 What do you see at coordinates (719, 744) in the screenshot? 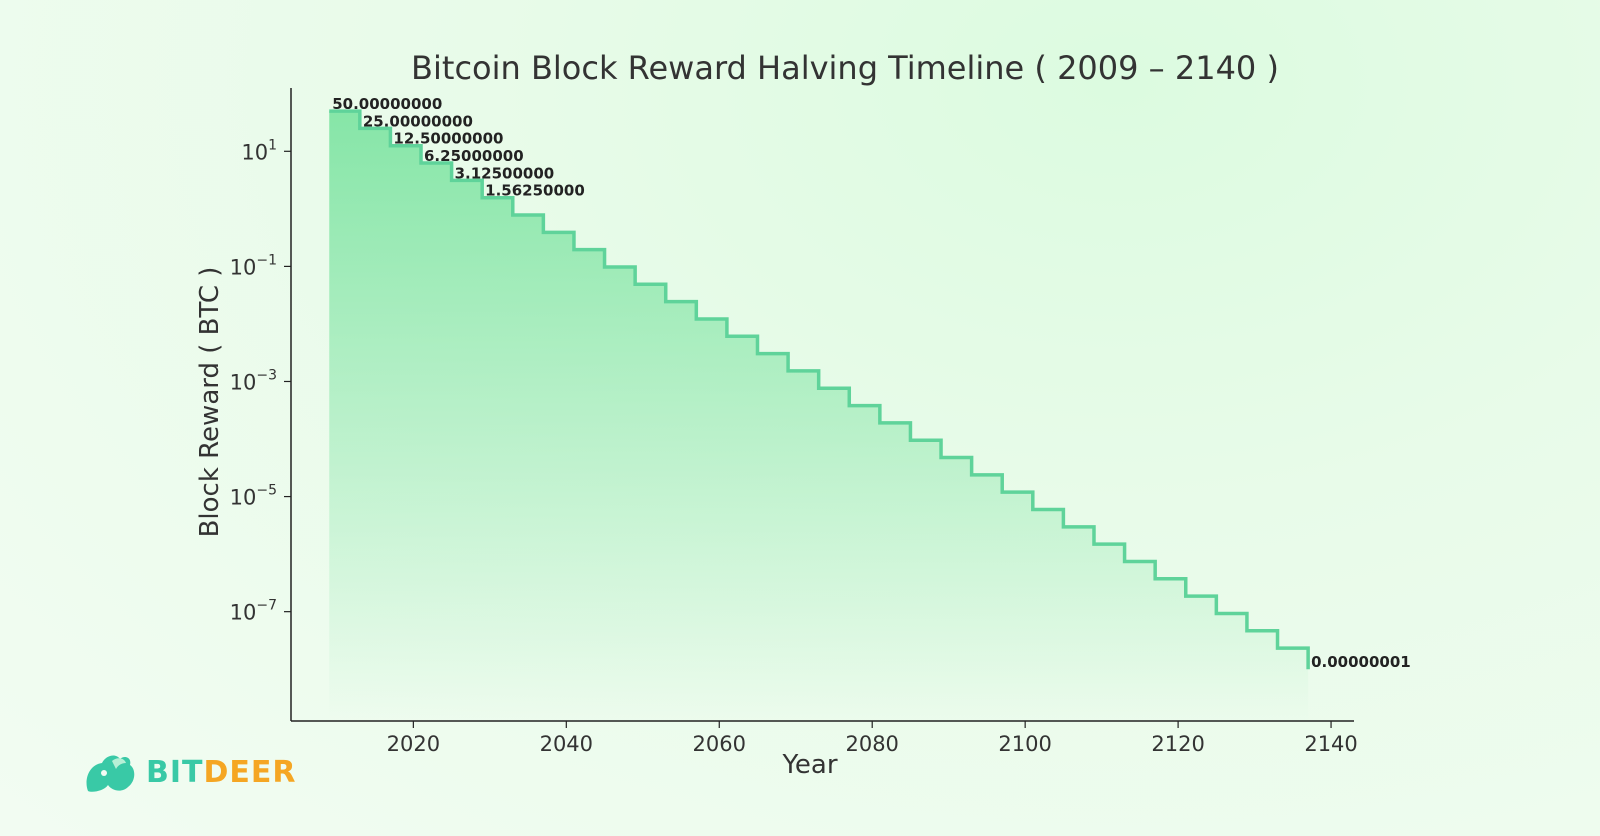
I see `x-tick-label: 2060` at bounding box center [719, 744].